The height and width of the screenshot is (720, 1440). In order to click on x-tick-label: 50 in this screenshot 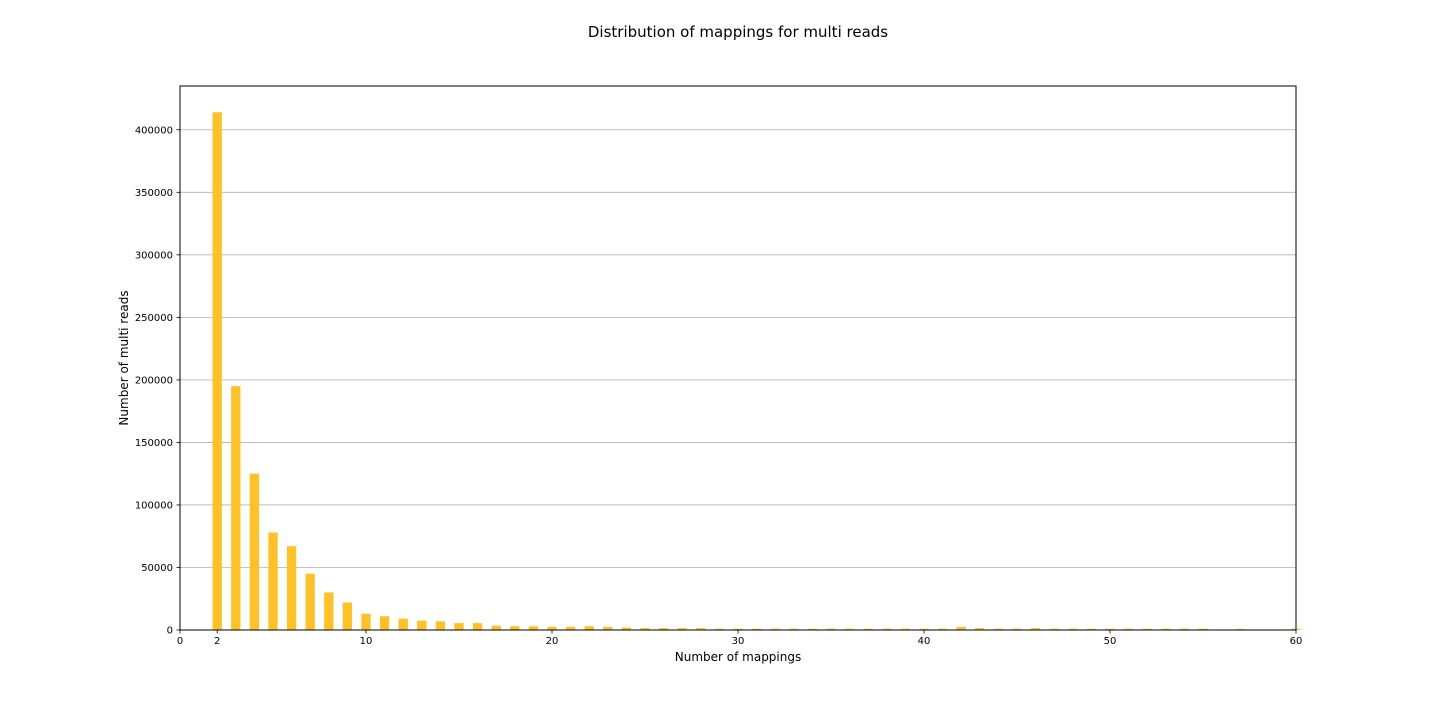, I will do `click(1110, 641)`.